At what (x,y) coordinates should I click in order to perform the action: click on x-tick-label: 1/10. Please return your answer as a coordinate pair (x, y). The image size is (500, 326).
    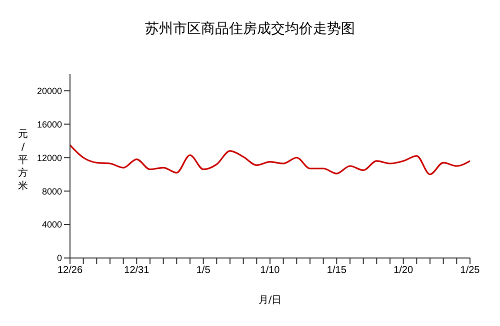
    Looking at the image, I should click on (270, 270).